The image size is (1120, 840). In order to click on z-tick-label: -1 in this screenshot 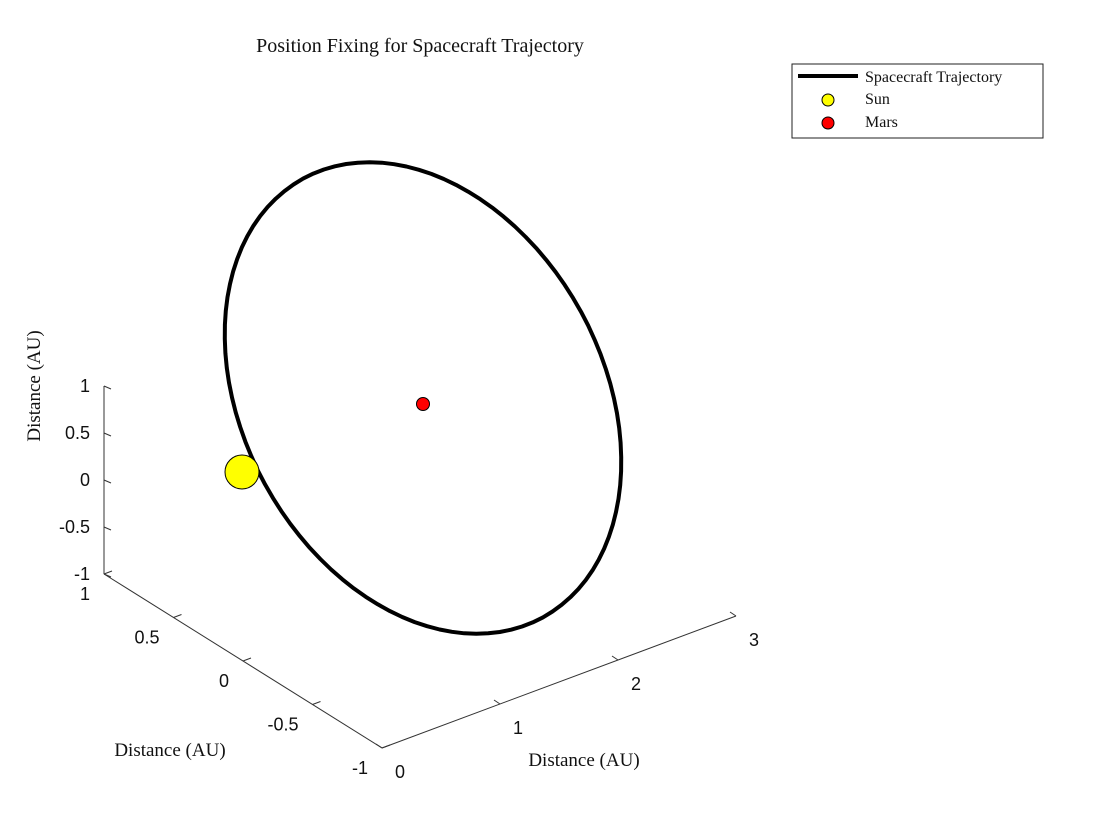, I will do `click(82, 574)`.